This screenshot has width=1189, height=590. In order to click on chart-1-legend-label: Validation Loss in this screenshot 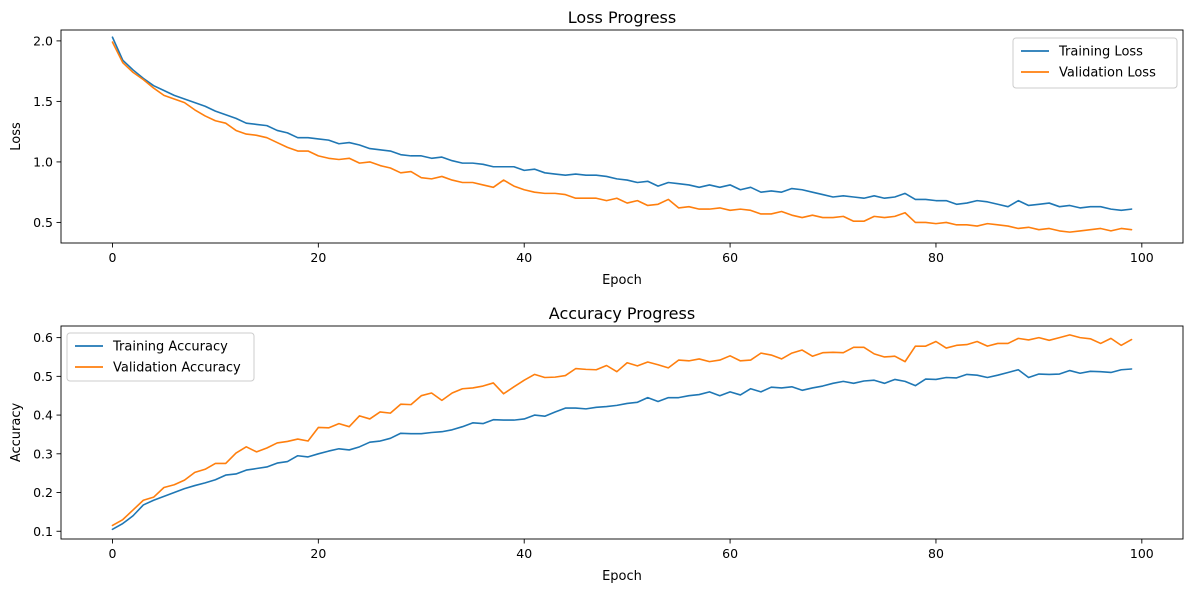, I will do `click(1107, 73)`.